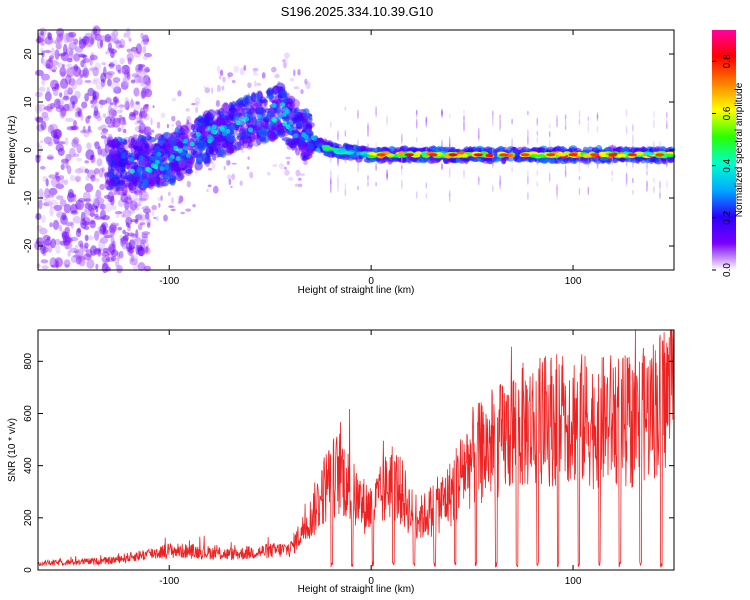 This screenshot has width=750, height=600. Describe the element at coordinates (28, 245) in the screenshot. I see `spectrogram-y-tick-label: -20` at that location.